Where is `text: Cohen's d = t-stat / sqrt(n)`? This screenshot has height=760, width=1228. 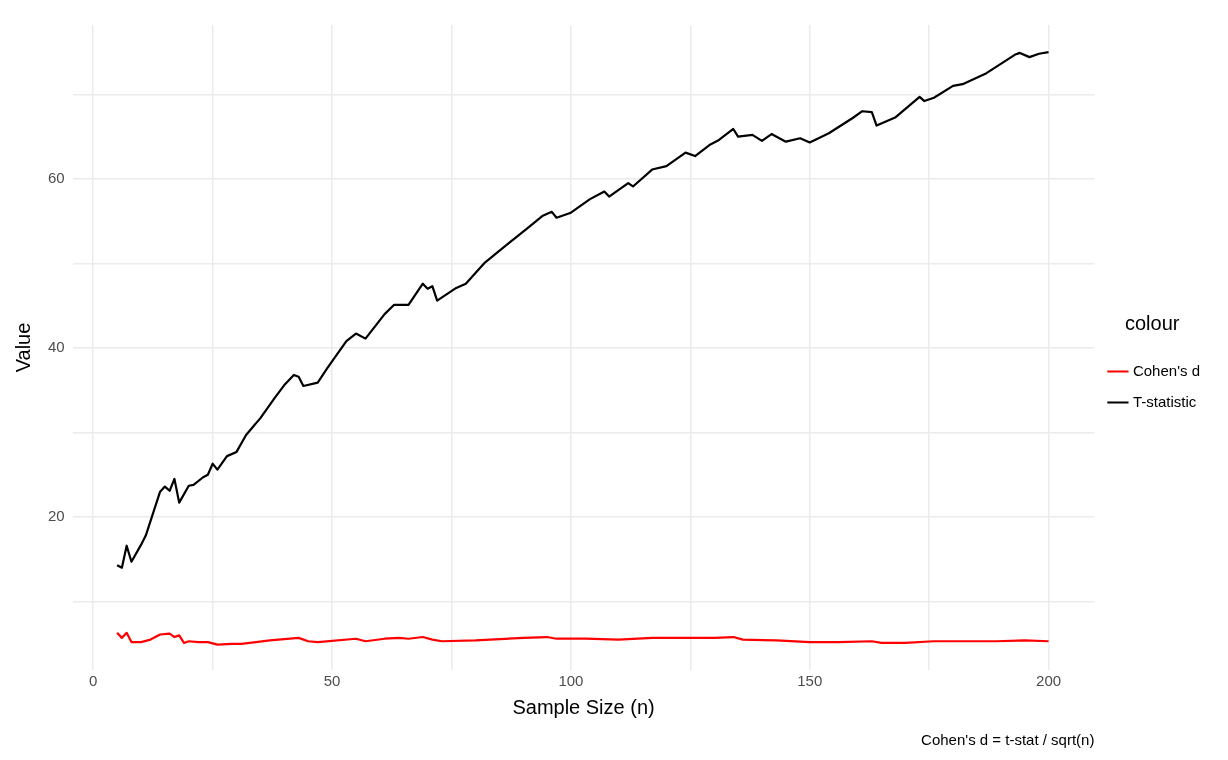 text: Cohen's d = t-stat / sqrt(n) is located at coordinates (1008, 739).